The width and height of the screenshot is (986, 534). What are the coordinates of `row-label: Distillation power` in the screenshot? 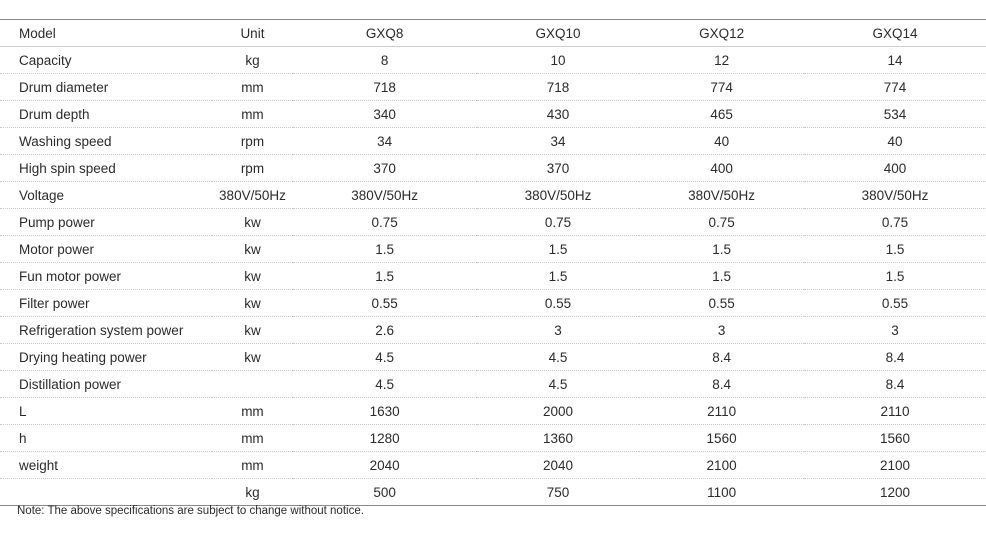 It's located at (70, 384).